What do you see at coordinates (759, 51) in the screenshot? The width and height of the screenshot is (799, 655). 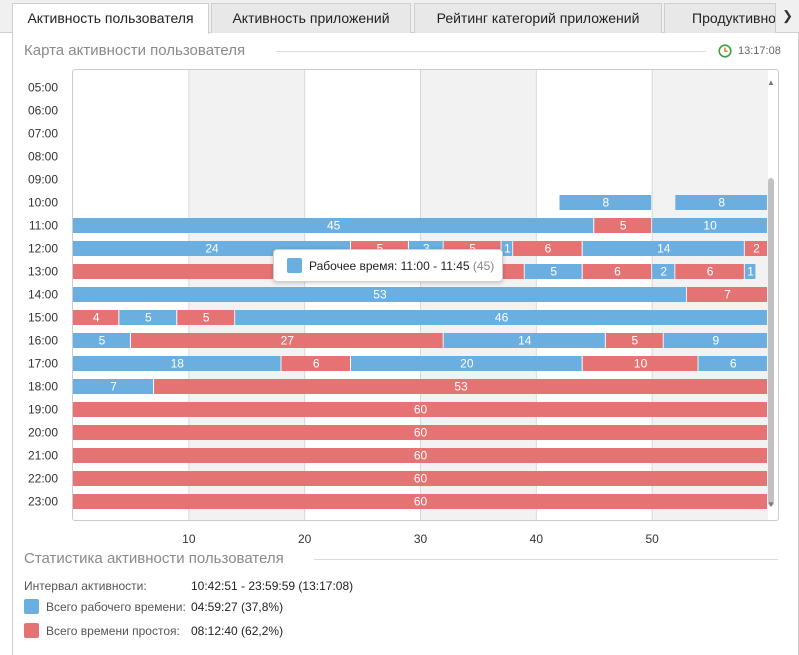 I see `elapsed-time: 13:17:08` at bounding box center [759, 51].